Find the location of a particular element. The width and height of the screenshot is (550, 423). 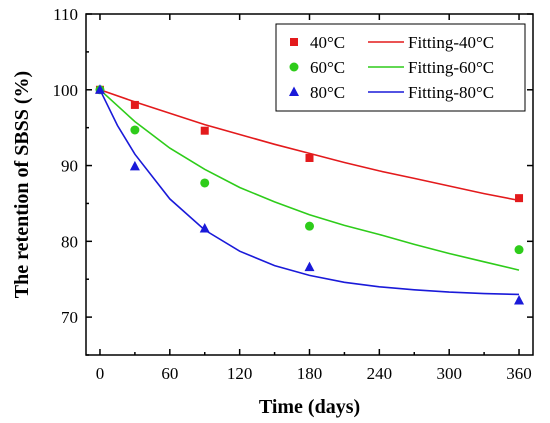

x-tick-label: 180 is located at coordinates (310, 373).